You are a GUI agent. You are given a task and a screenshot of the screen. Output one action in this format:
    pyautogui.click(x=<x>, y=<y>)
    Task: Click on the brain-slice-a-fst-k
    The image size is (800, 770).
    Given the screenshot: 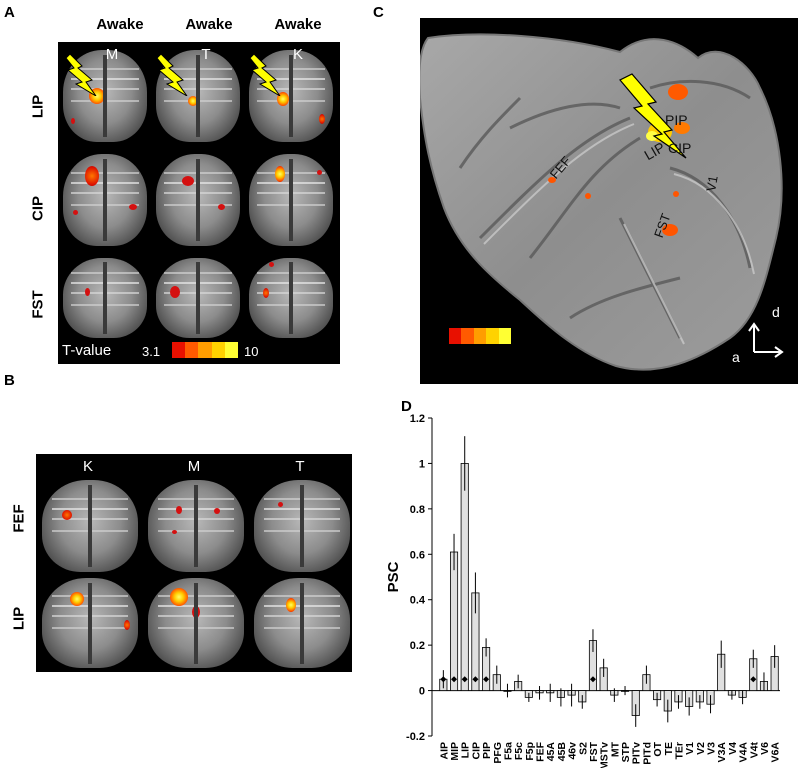 What is the action you would take?
    pyautogui.click(x=291, y=298)
    